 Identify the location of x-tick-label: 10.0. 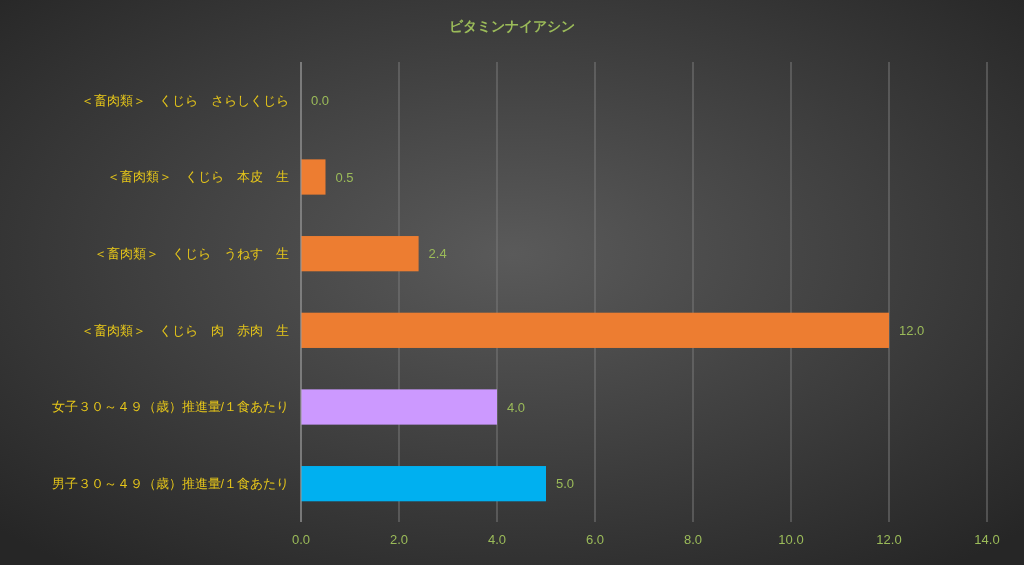
(791, 539).